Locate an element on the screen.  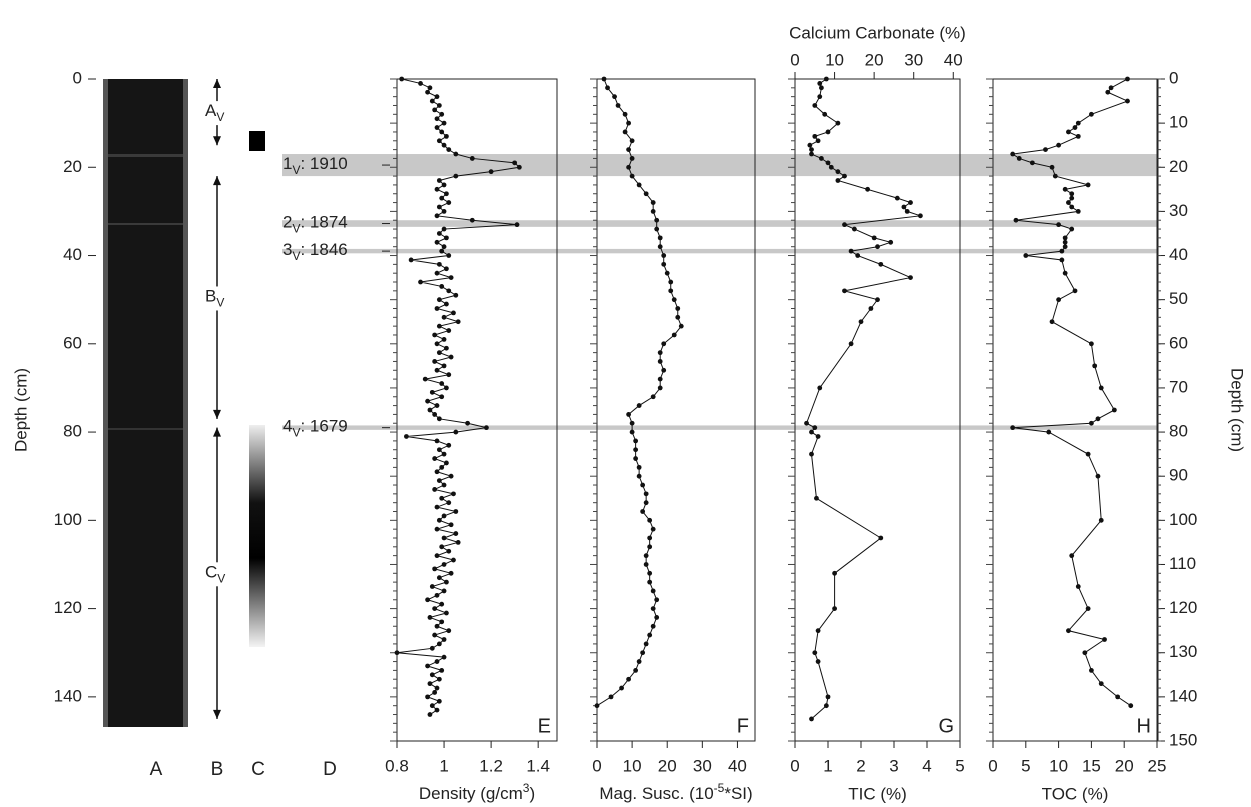
panel-letter: G is located at coordinates (946, 726).